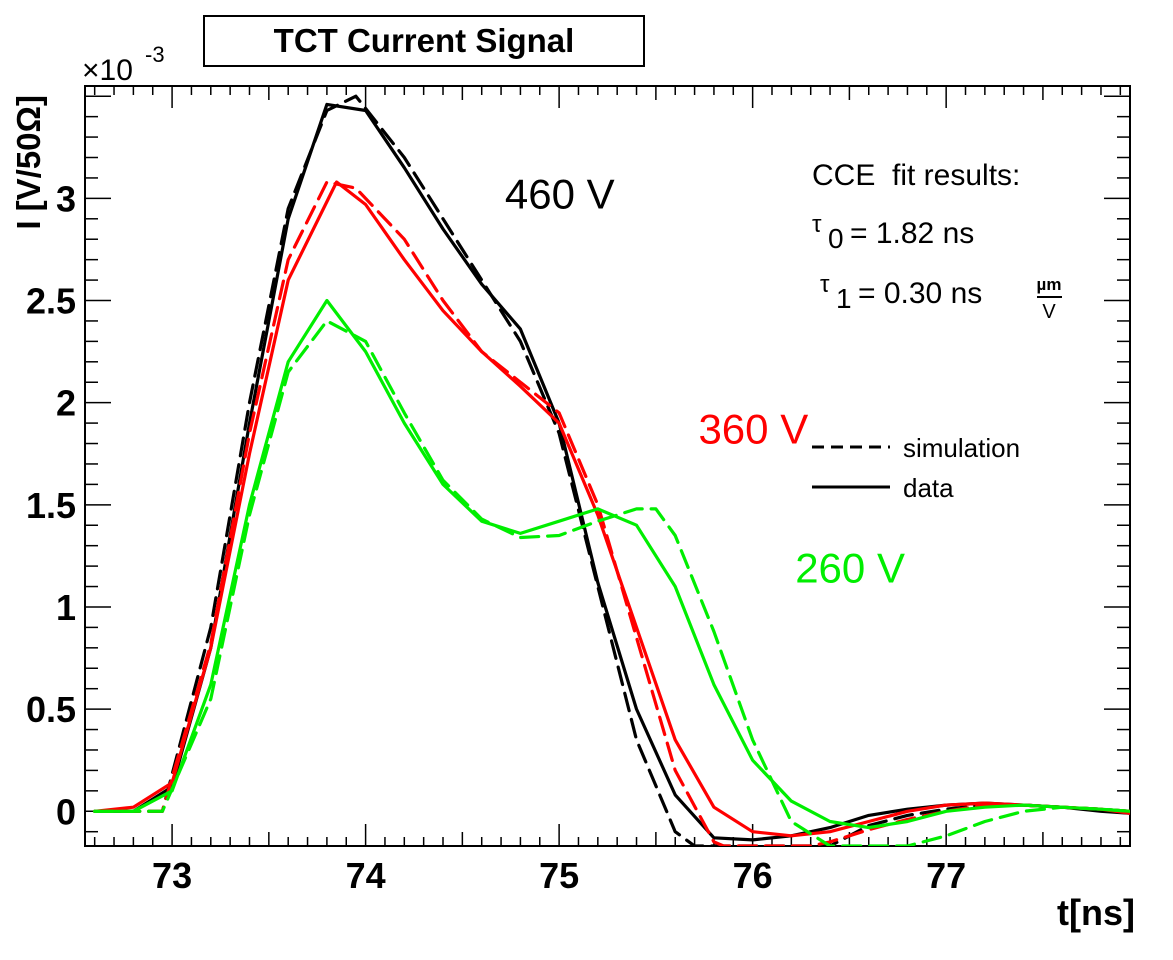 Image resolution: width=1173 pixels, height=960 pixels. I want to click on tau0-symbol: τ, so click(817, 224).